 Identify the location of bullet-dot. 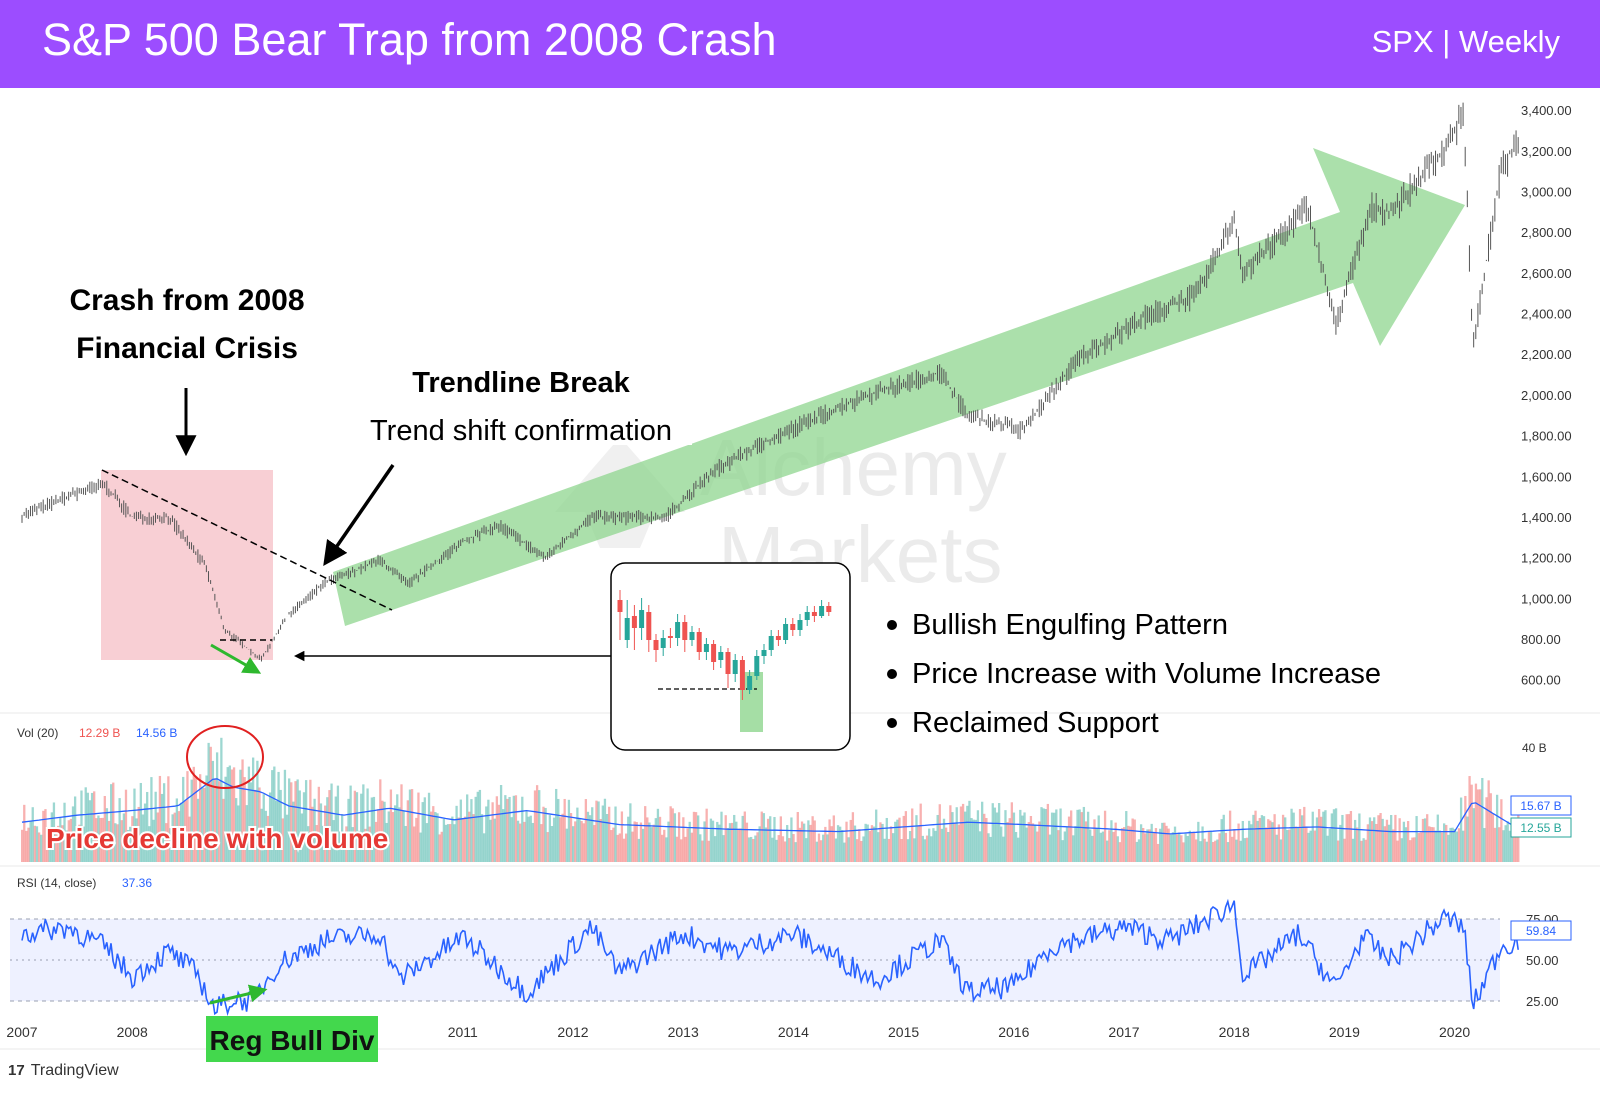
(892, 723).